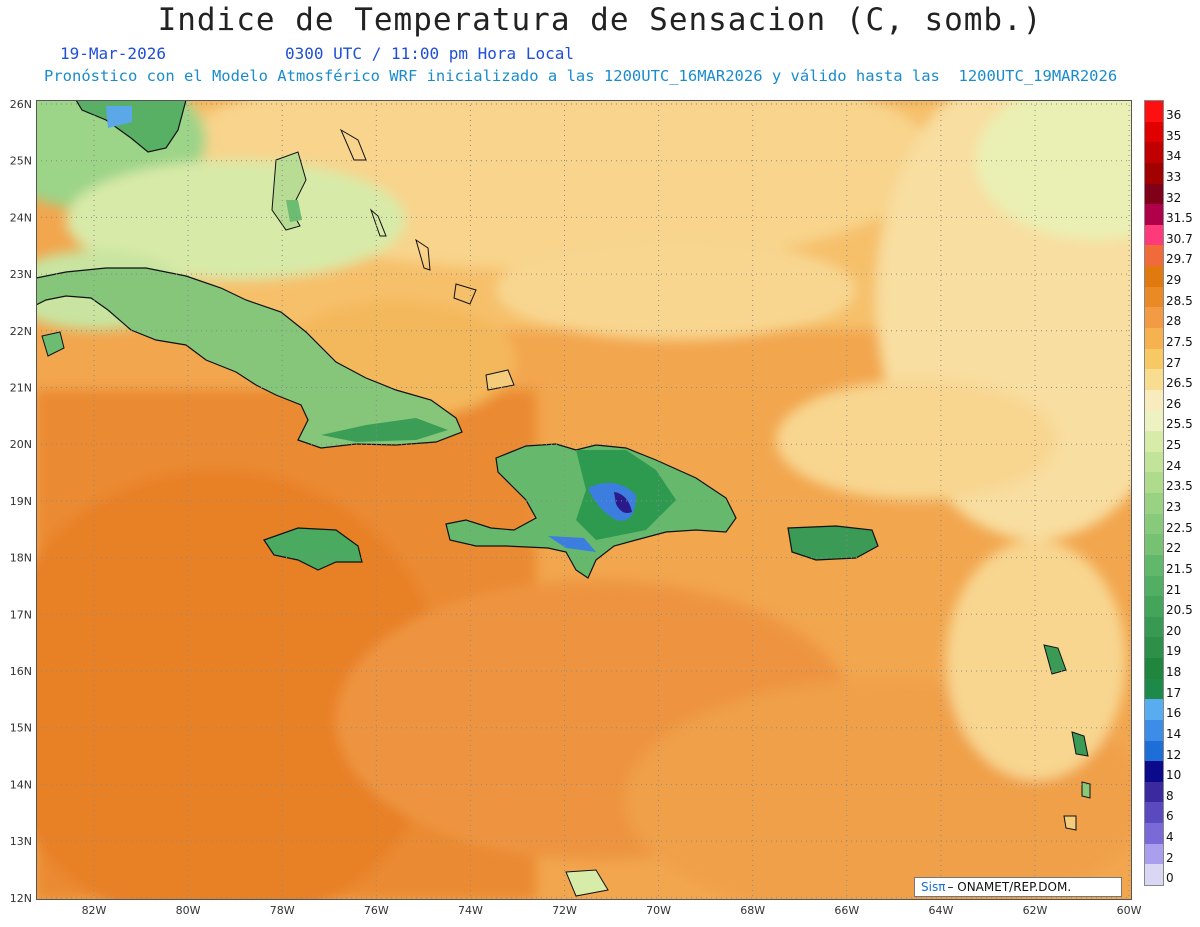  Describe the element at coordinates (1179, 300) in the screenshot. I see `legend-label: 28.5` at that location.